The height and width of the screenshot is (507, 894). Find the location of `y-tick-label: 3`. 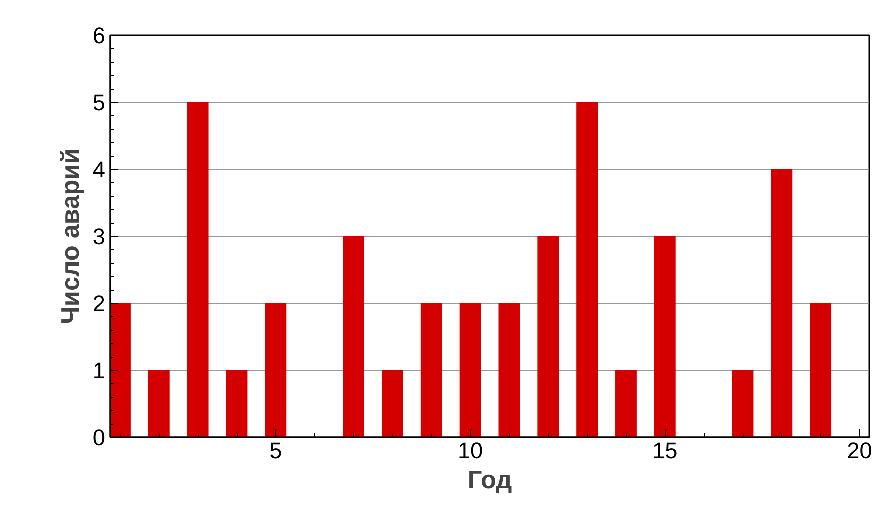

y-tick-label: 3 is located at coordinates (99, 237).